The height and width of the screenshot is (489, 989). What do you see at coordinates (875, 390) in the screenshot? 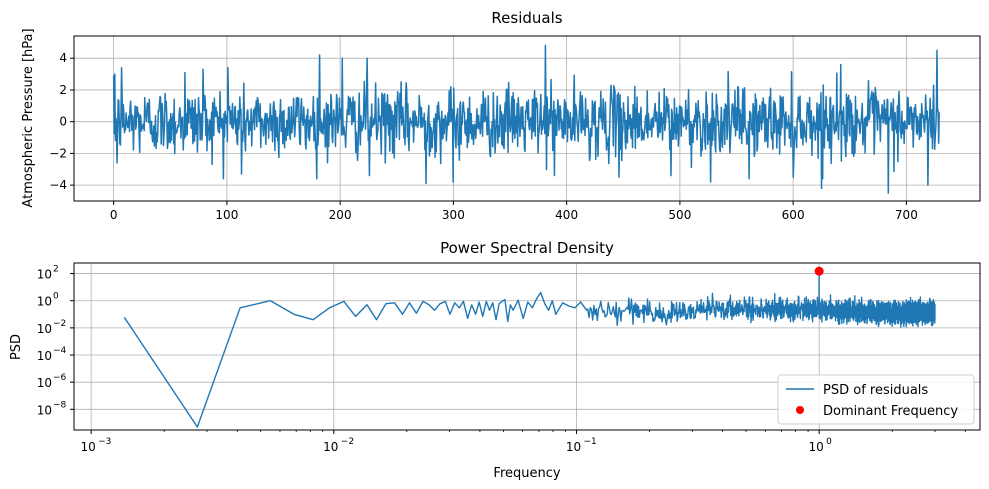
I see `legend-psd-label: PSD of residuals` at bounding box center [875, 390].